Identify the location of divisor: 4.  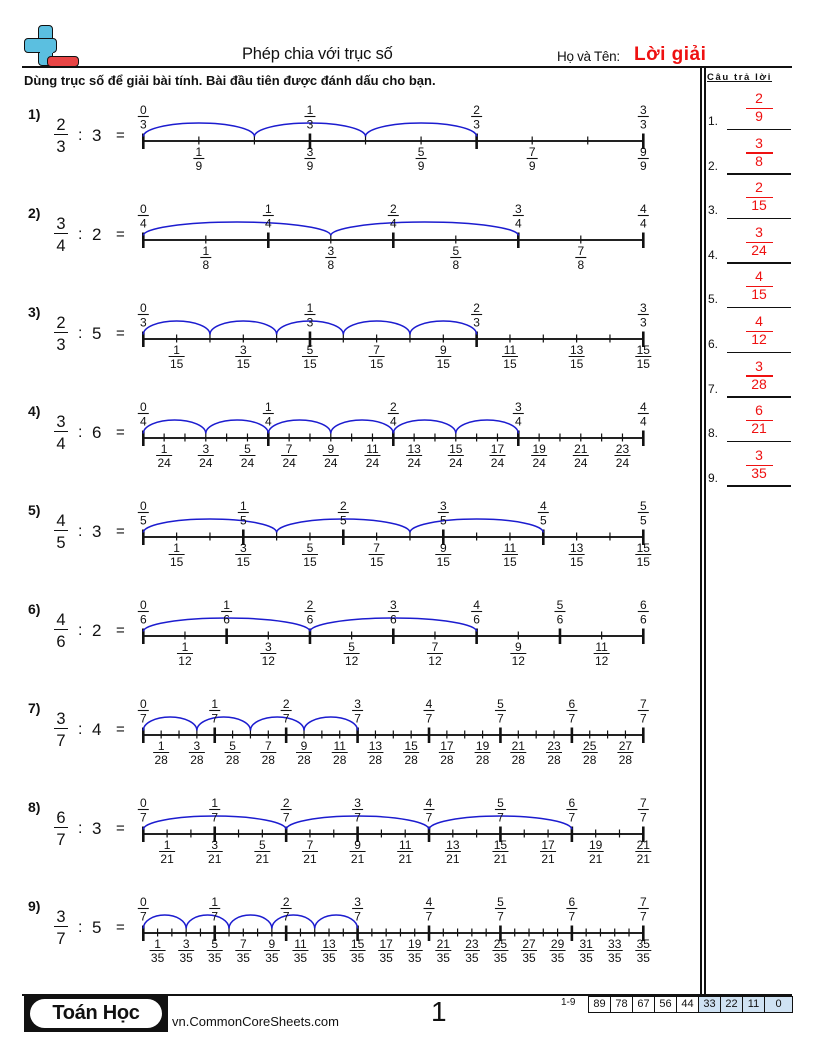
(97, 729).